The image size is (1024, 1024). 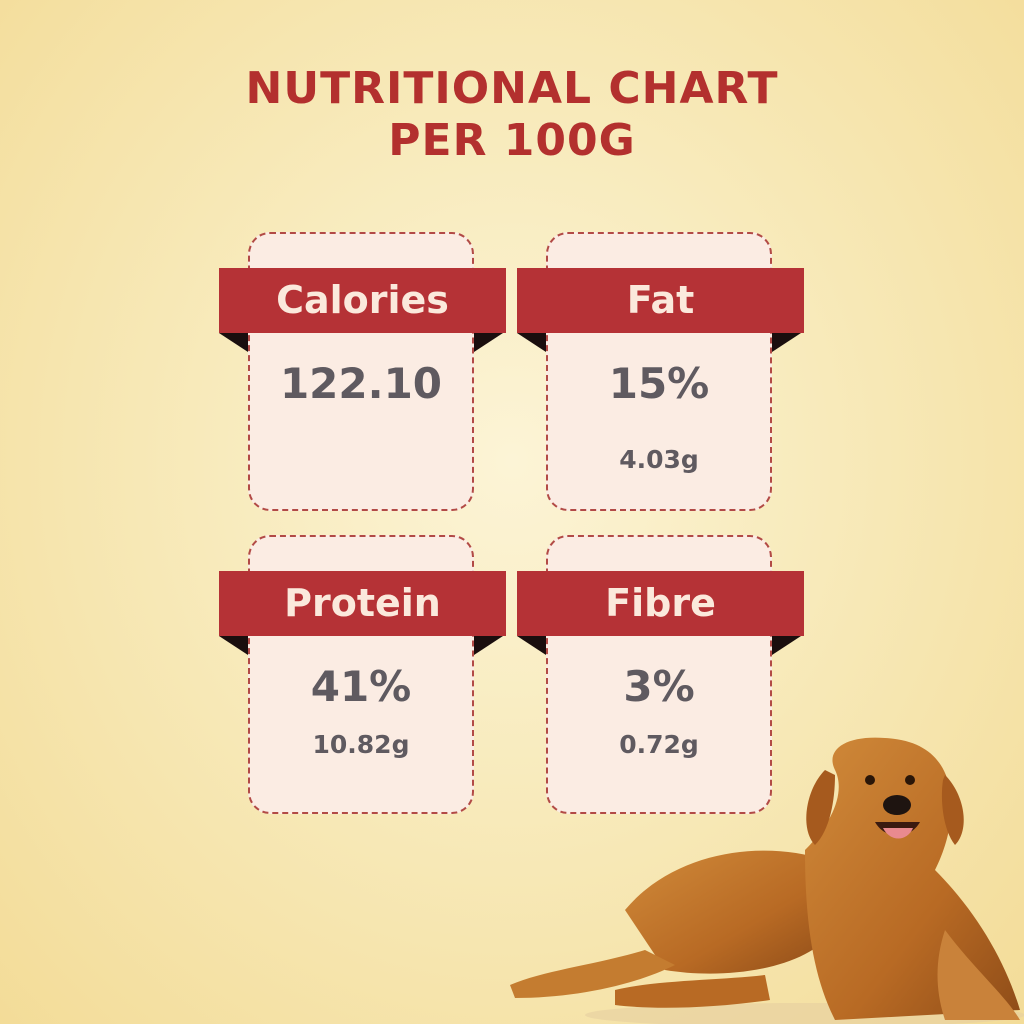 I want to click on card-label: Calories, so click(x=362, y=300).